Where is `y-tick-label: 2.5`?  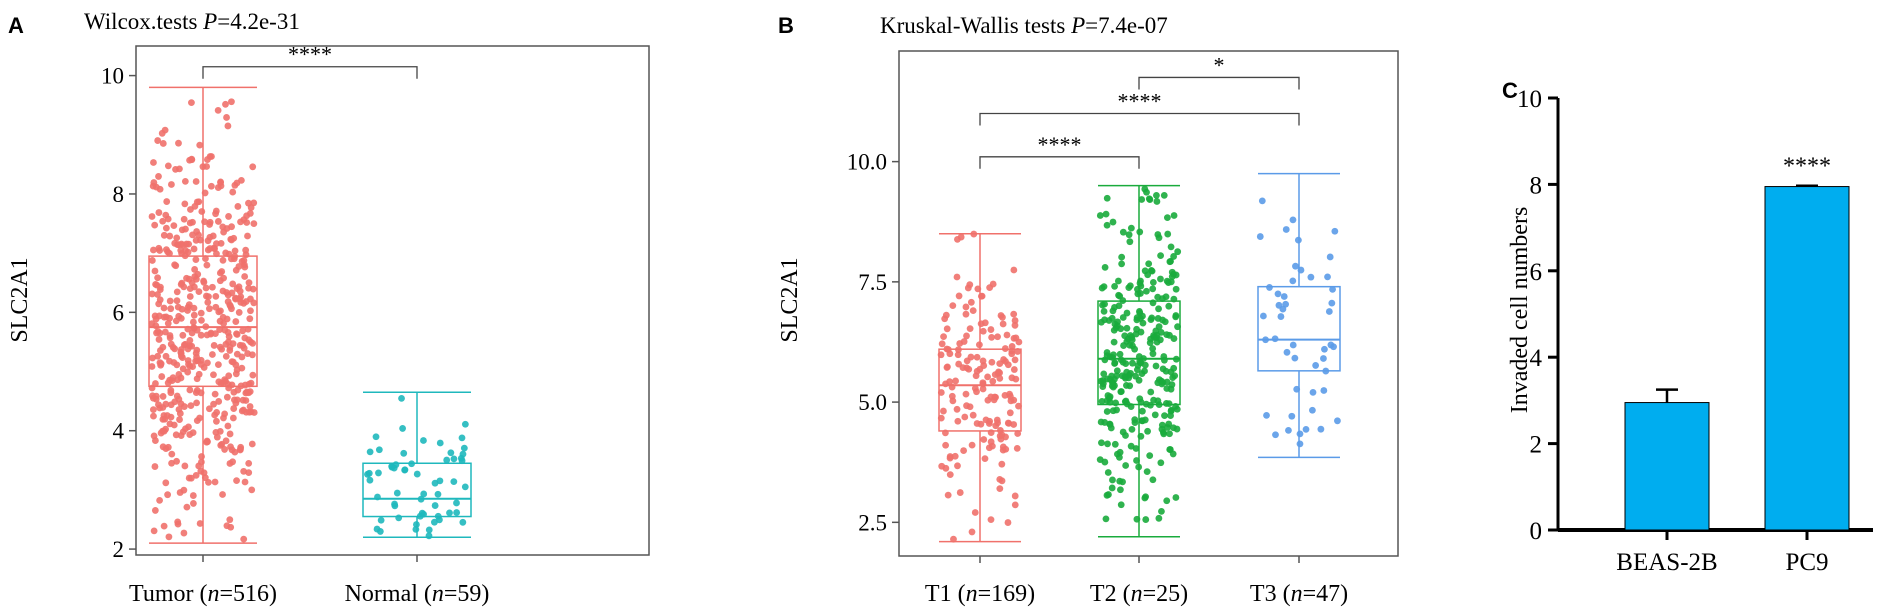
y-tick-label: 2.5 is located at coordinates (872, 522).